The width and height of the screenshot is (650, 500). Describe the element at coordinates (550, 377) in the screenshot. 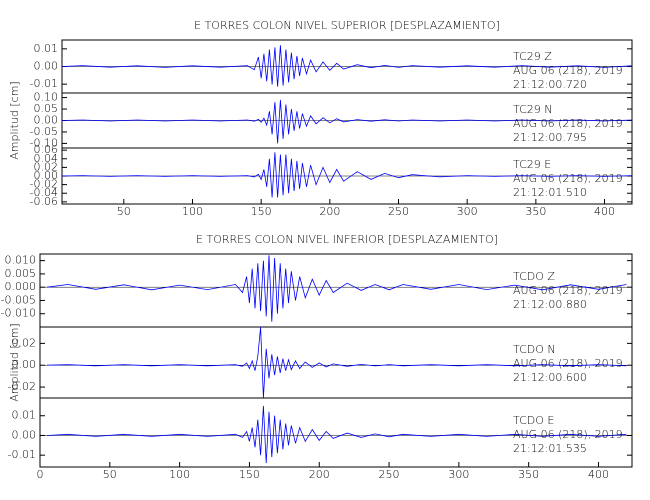

I see `time-label: 21:12:00.600` at that location.